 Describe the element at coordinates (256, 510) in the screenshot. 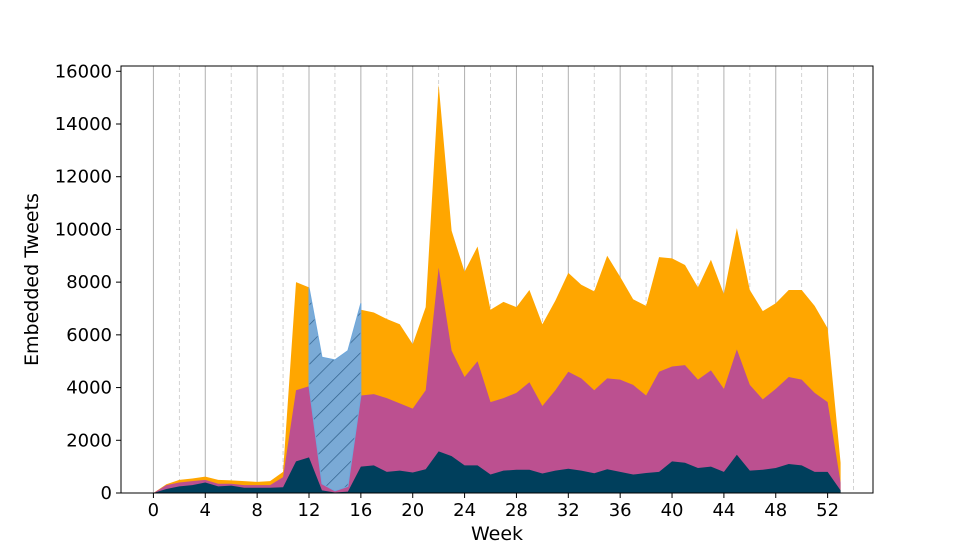

I see `x-tick-label: 8` at that location.